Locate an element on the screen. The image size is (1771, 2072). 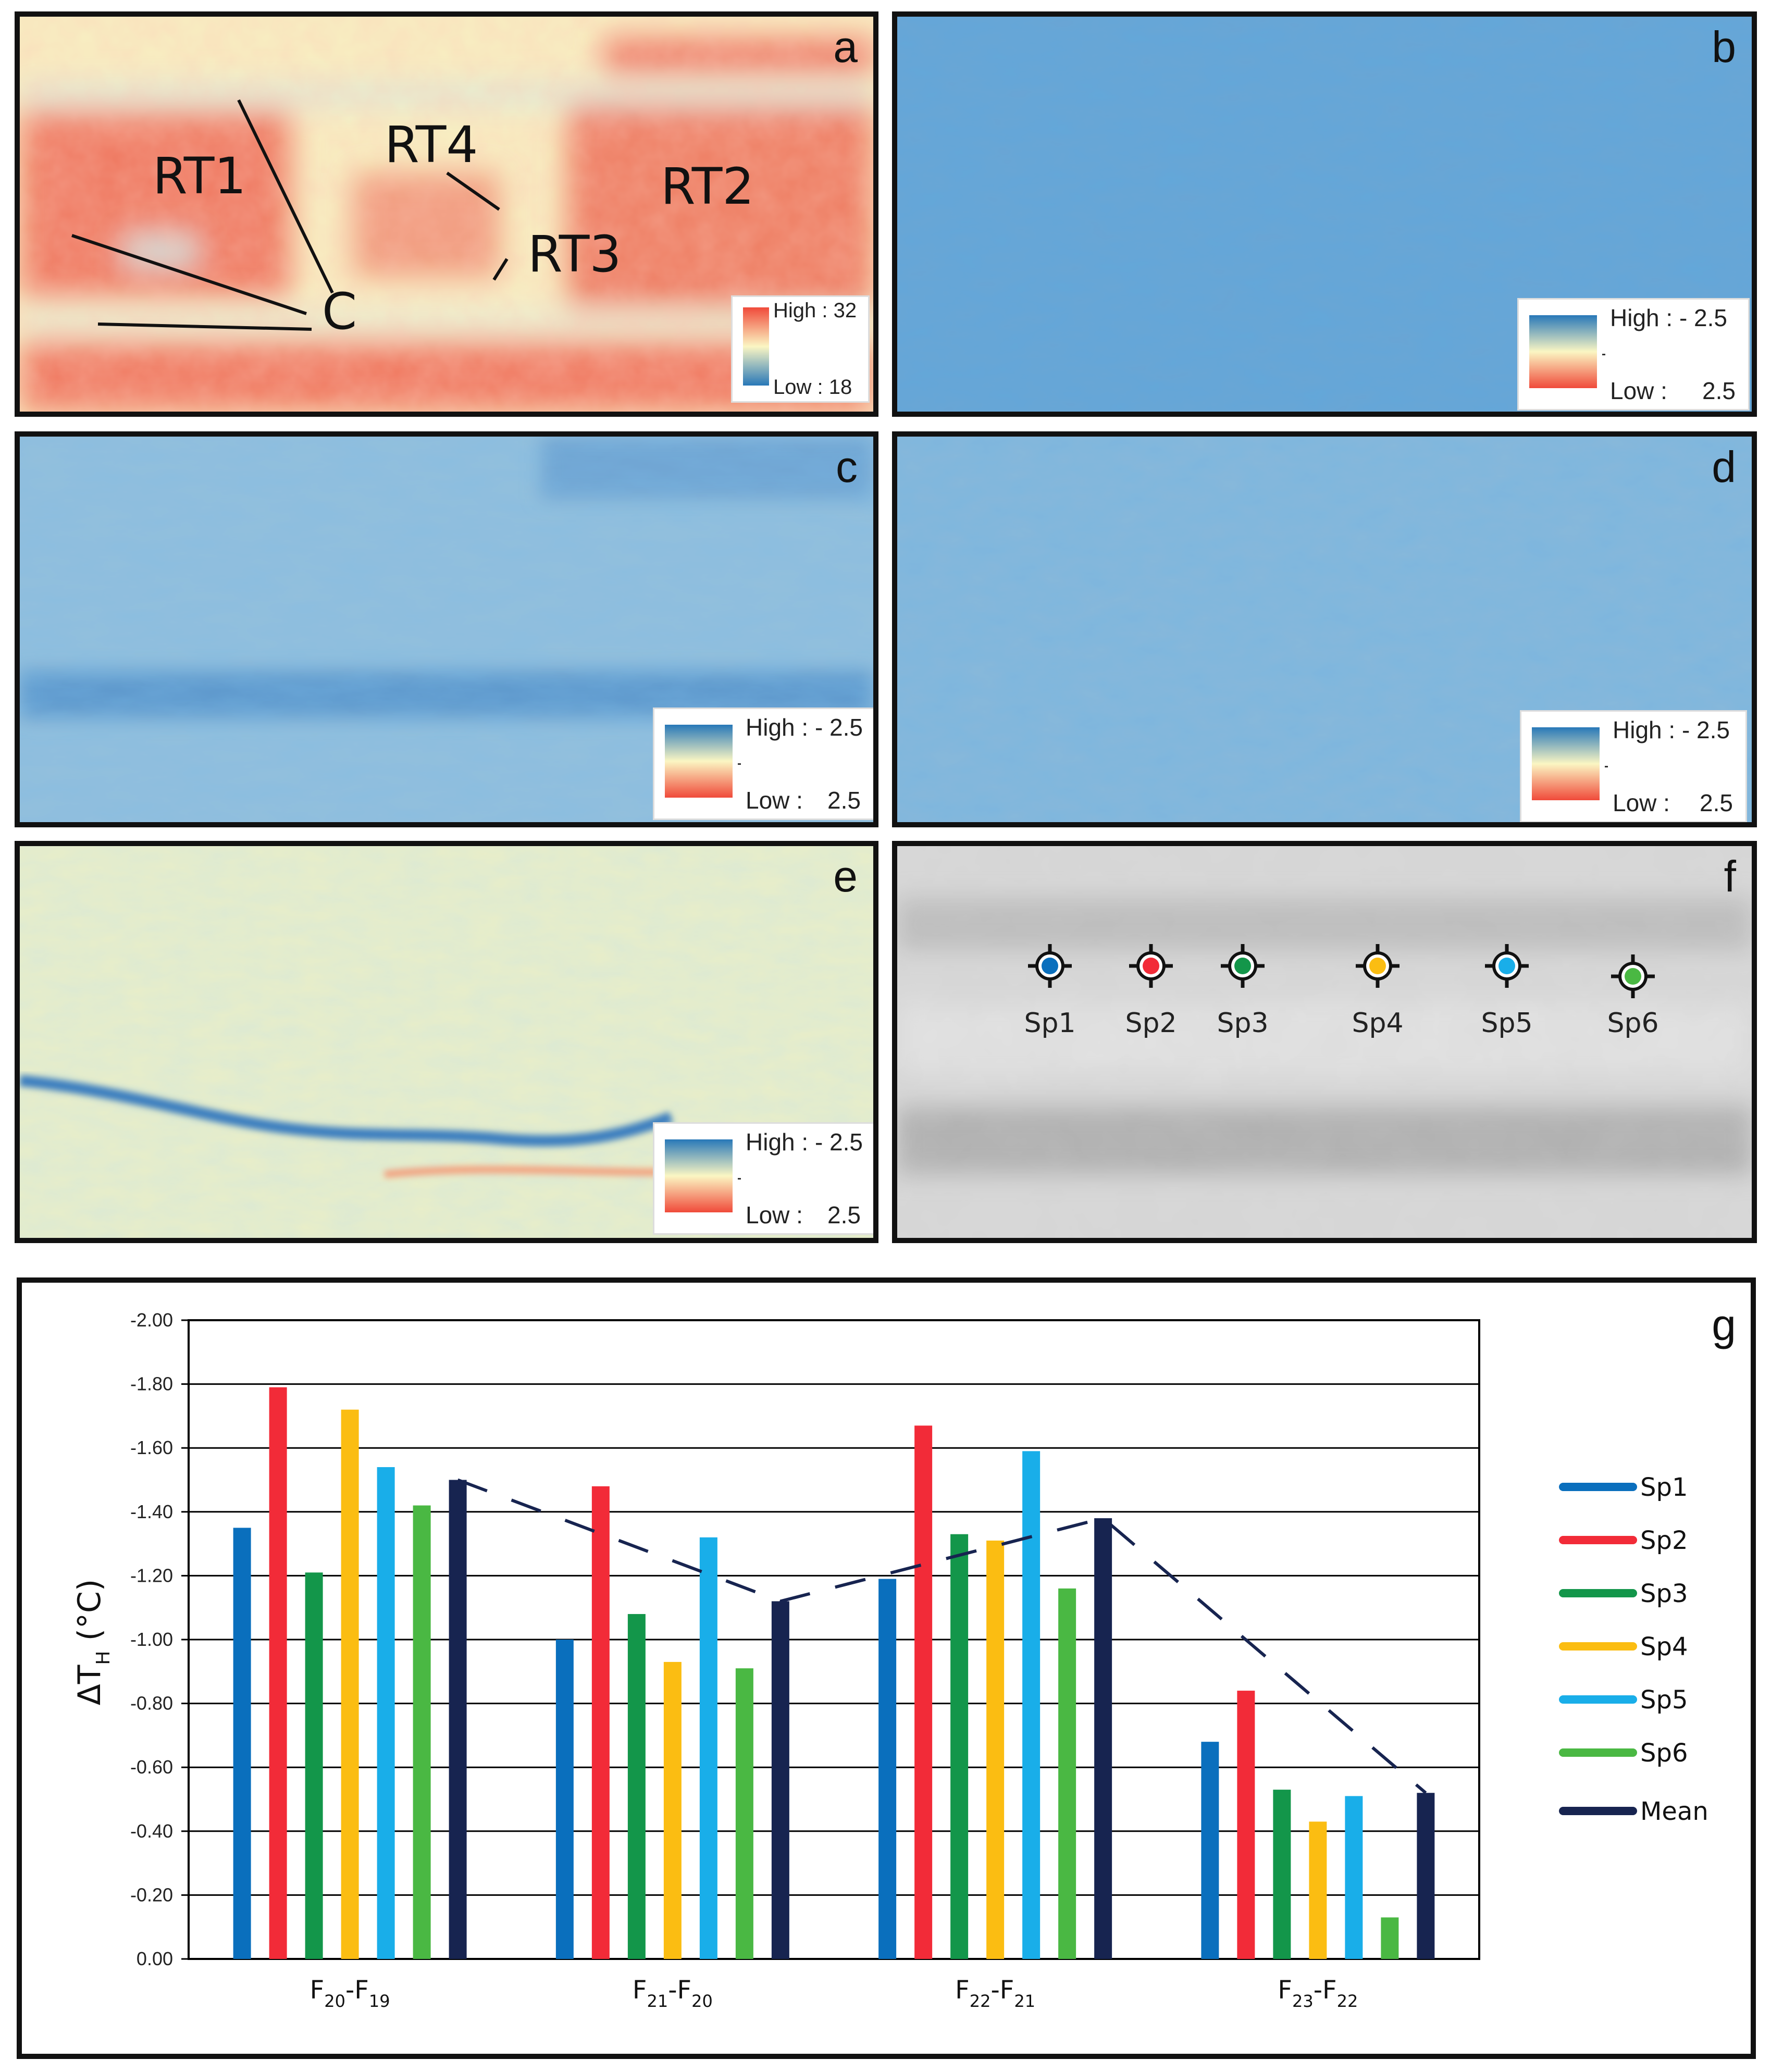
grayscale-map-f is located at coordinates (1324, 1042).